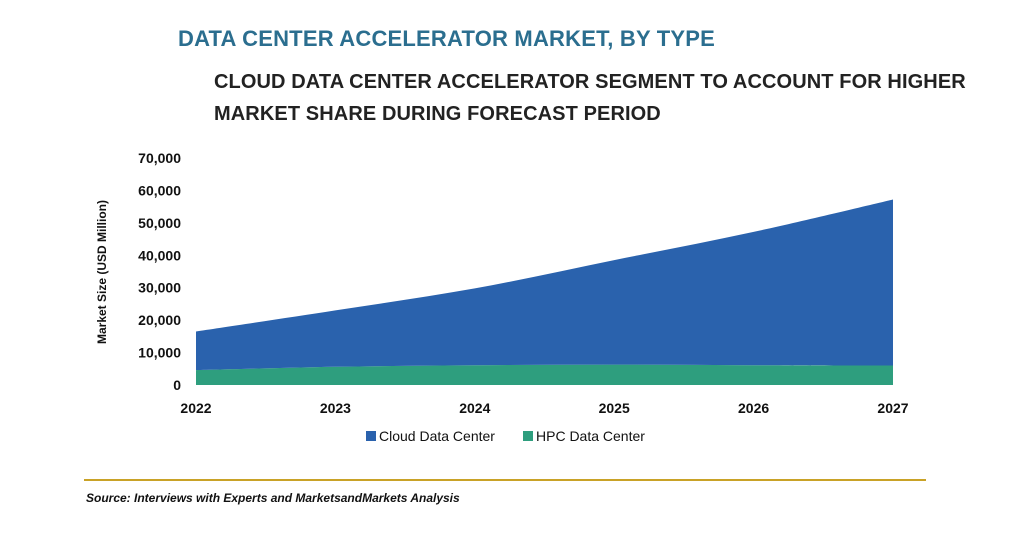  What do you see at coordinates (447, 38) in the screenshot?
I see `chart-title: DATA CENTER ACCELERATOR MARKET, BY TYPE` at bounding box center [447, 38].